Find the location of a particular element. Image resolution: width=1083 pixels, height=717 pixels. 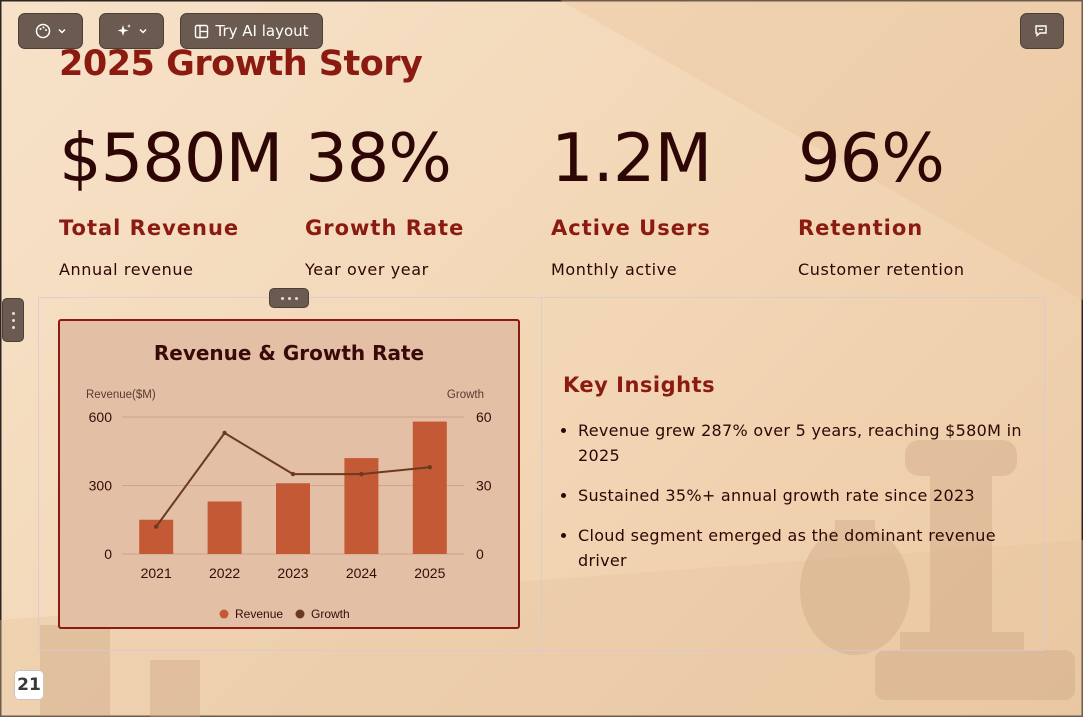

stat-value: 96% is located at coordinates (871, 158).